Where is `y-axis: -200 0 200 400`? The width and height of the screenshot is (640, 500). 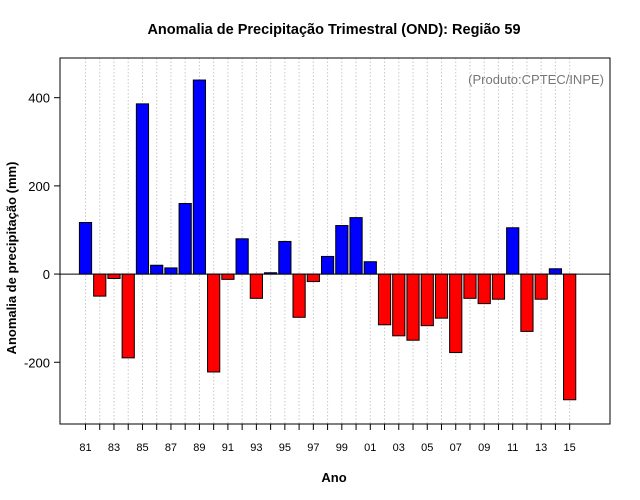 y-axis: -200 0 200 400 is located at coordinates (42, 230).